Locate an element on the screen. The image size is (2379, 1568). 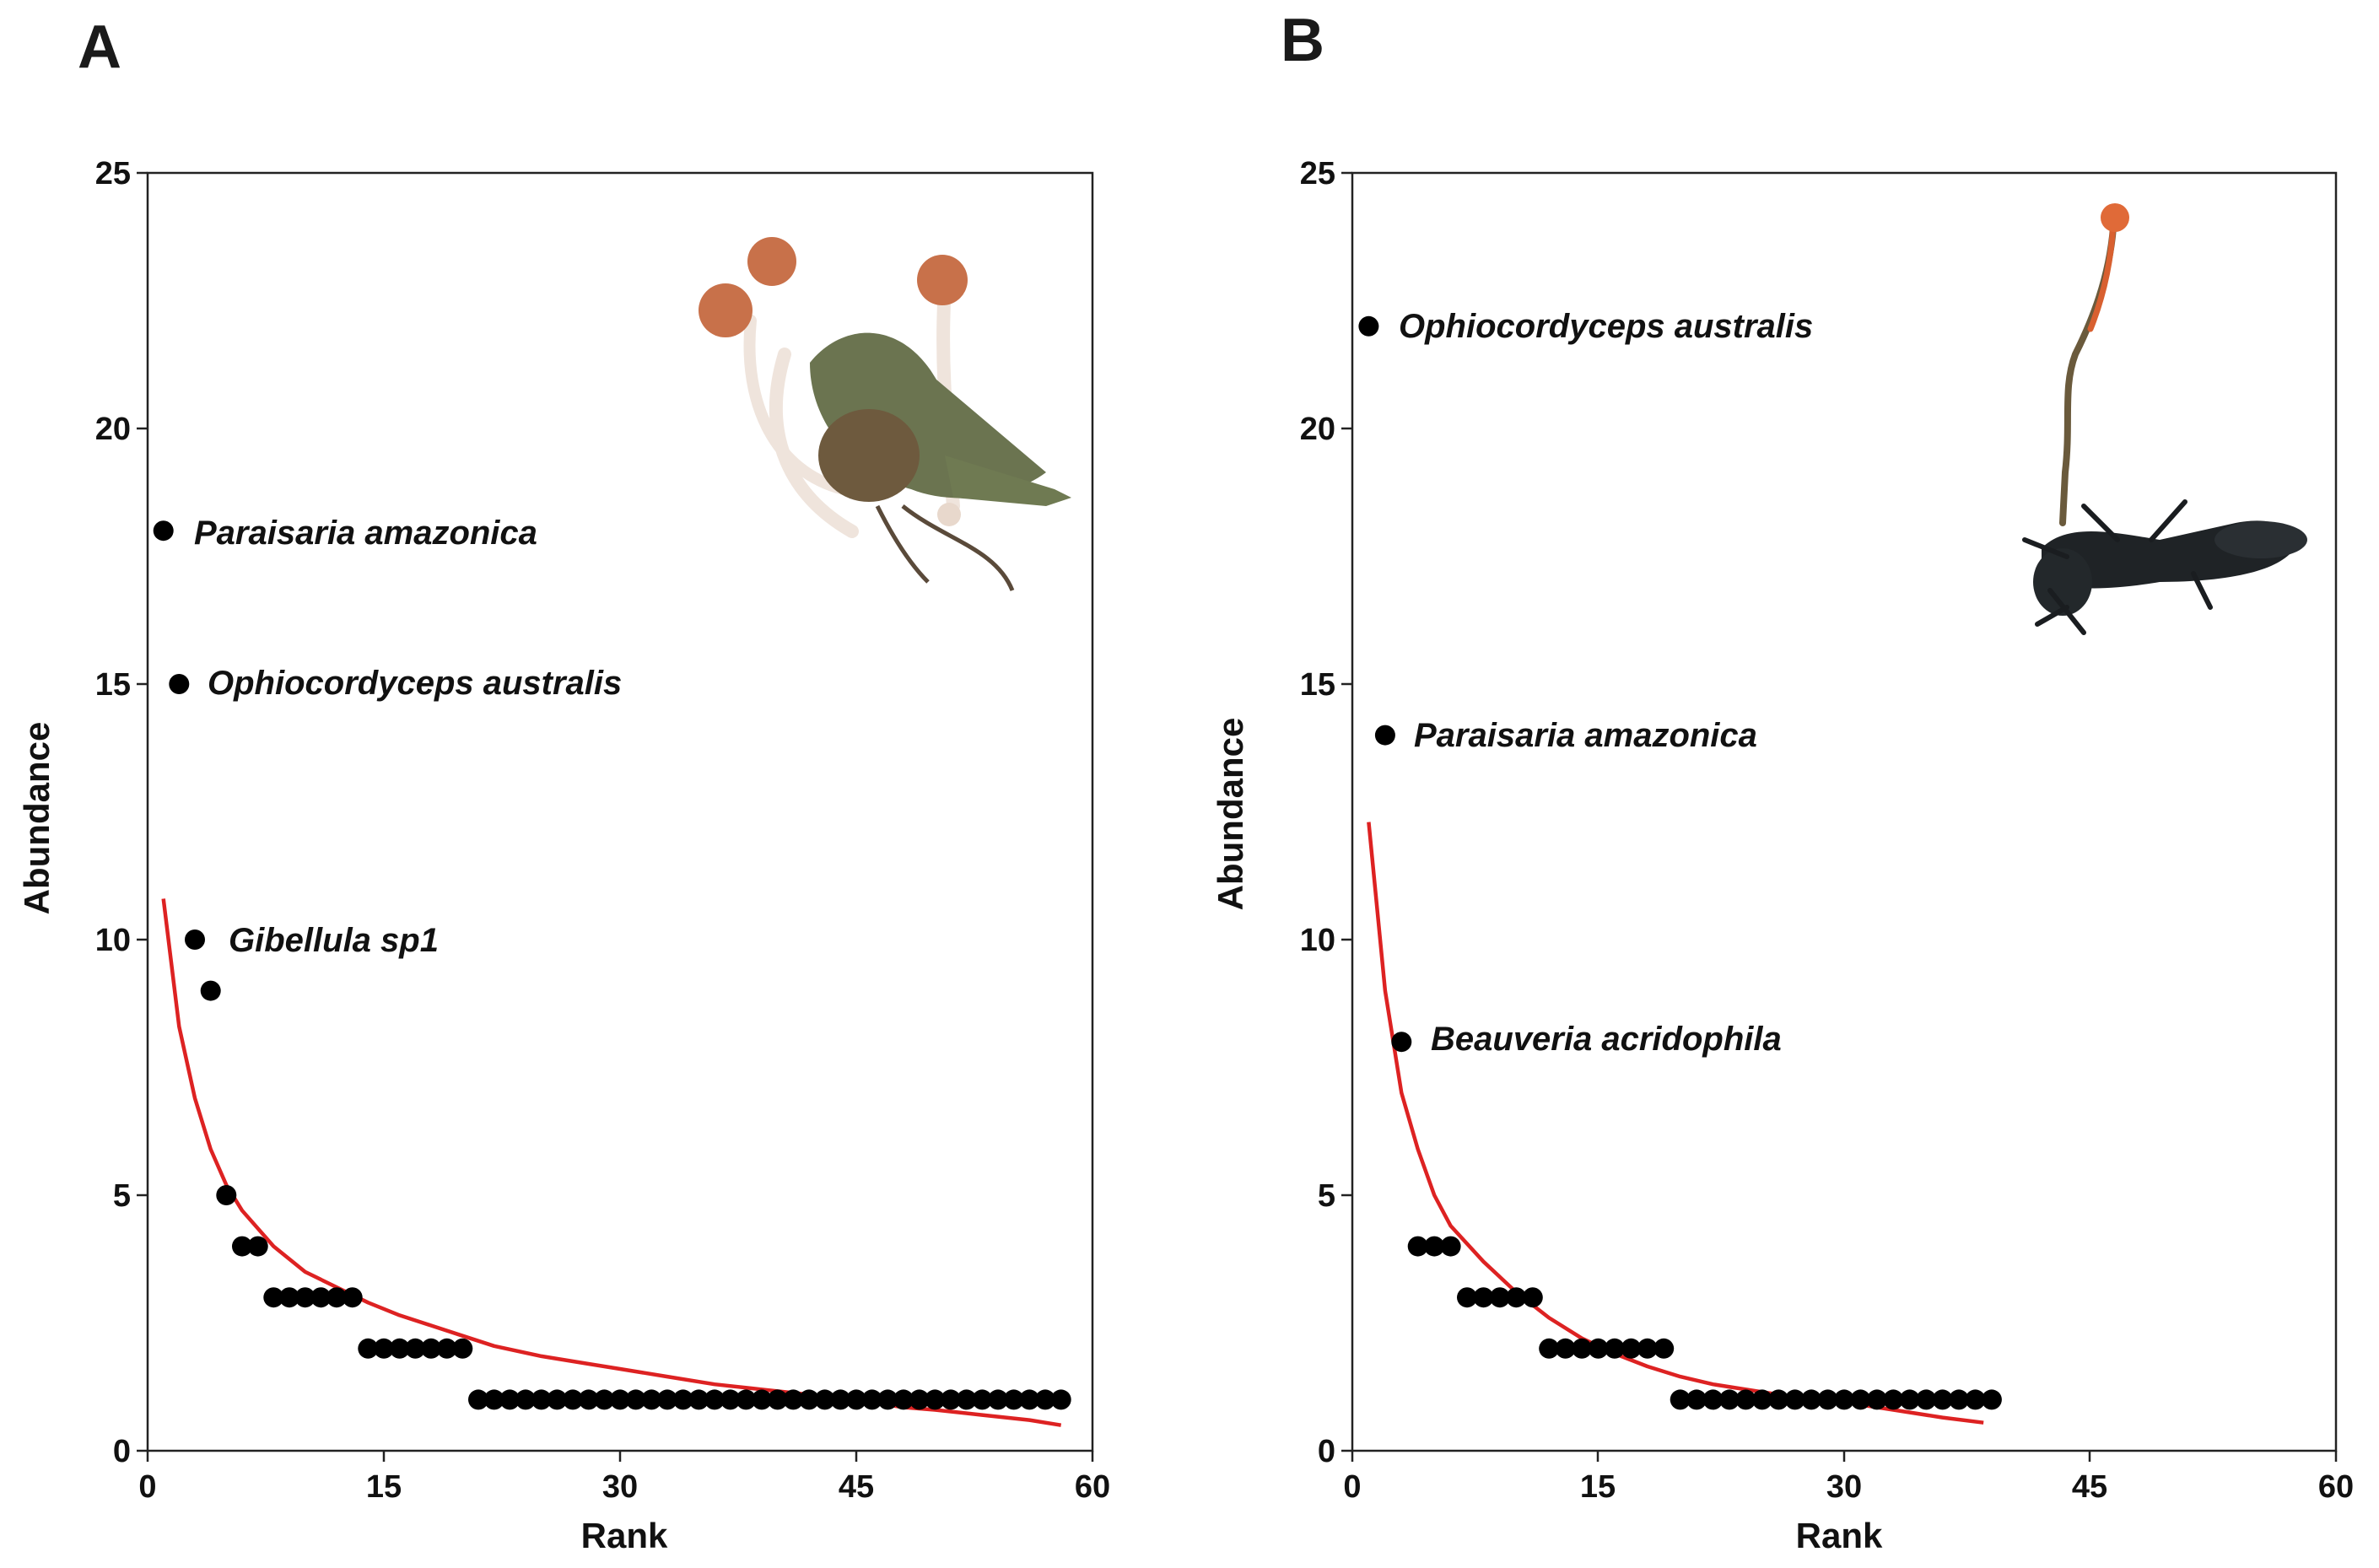
y-tick-label: 20 is located at coordinates (113, 430).